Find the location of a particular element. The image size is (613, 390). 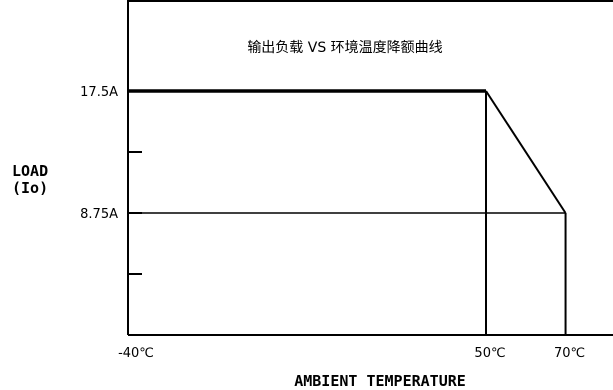

chart-title: 输出负载 VS 环境温度降额曲线 is located at coordinates (344, 48).